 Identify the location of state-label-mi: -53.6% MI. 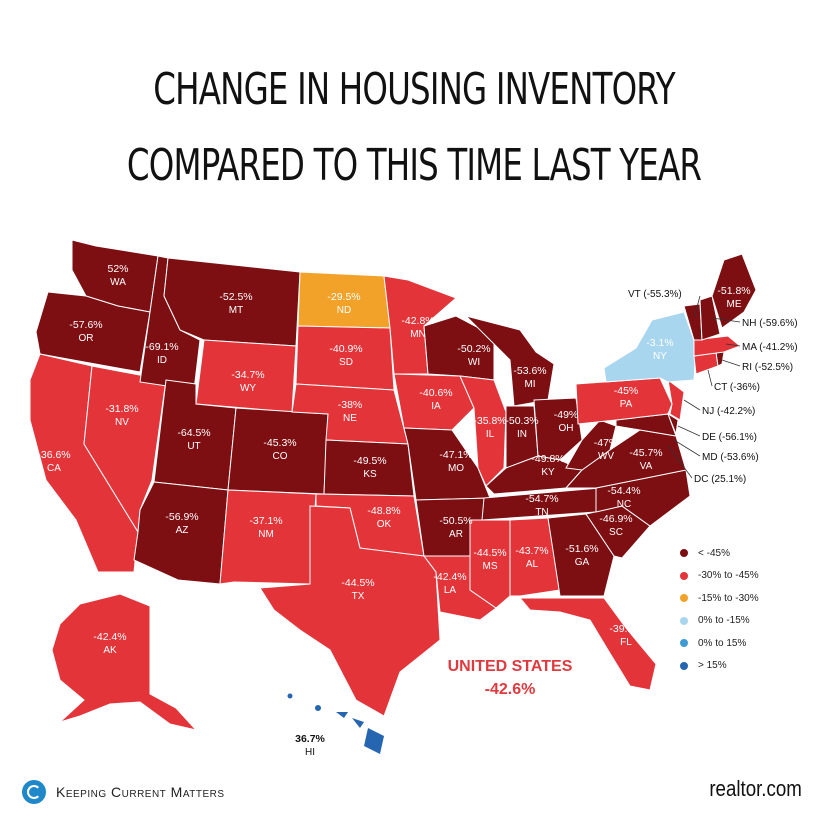
(529, 377).